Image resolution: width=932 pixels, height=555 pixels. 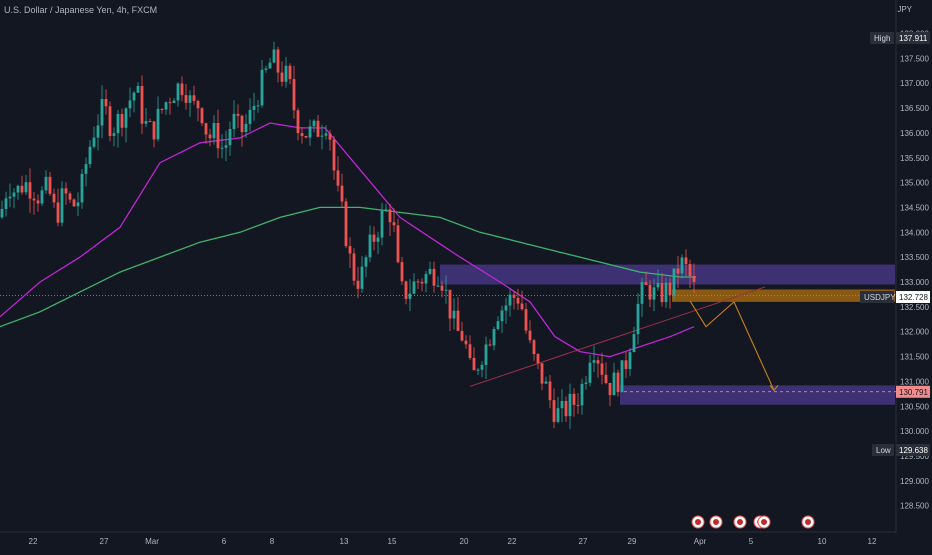 I want to click on high-badge-value: 137.911, so click(x=913, y=38).